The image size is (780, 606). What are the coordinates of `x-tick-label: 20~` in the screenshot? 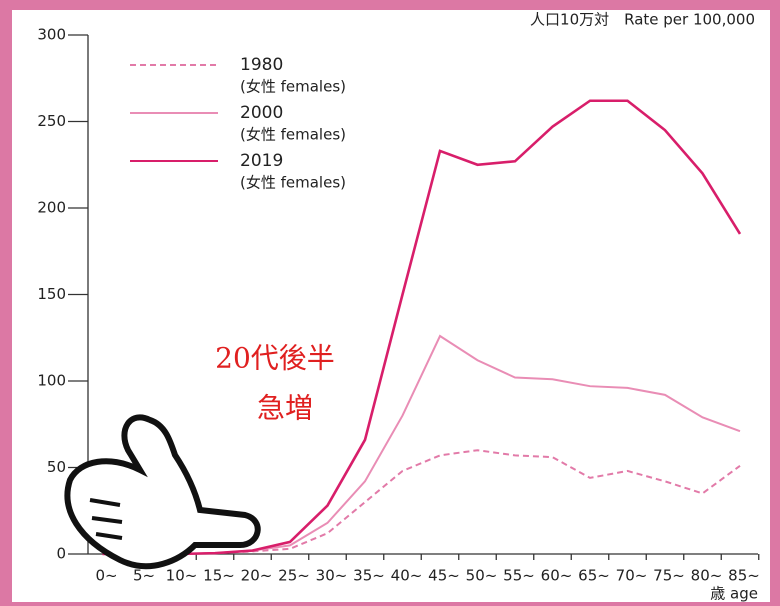 It's located at (257, 576).